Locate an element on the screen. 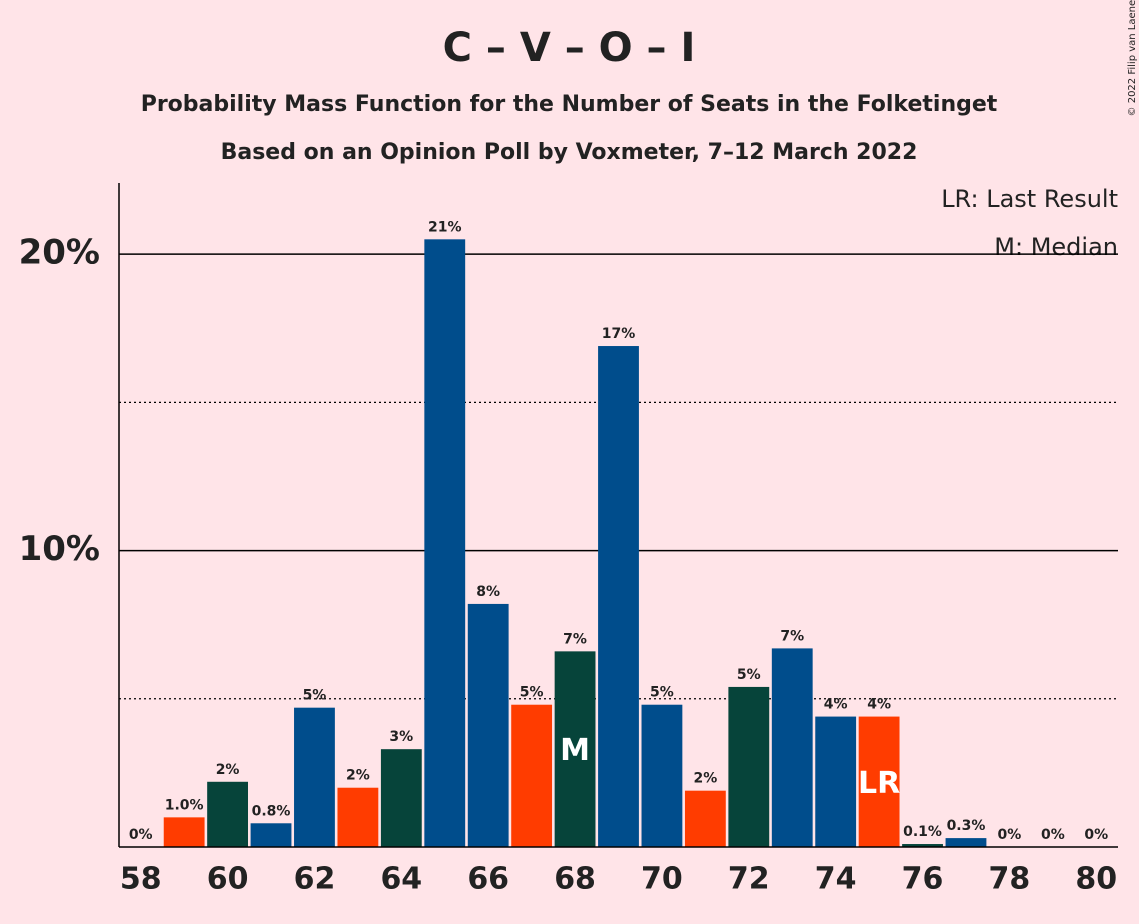 This screenshot has width=1139, height=924. value-label: 0.1% is located at coordinates (922, 832).